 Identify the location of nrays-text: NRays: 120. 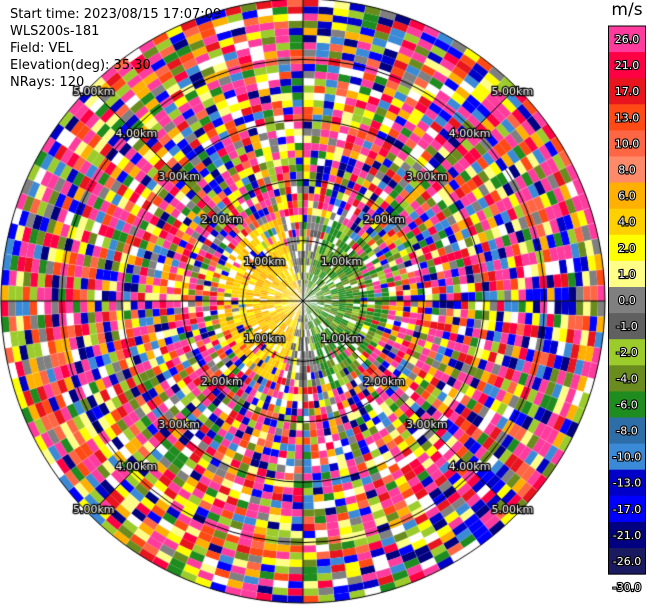
(47, 82).